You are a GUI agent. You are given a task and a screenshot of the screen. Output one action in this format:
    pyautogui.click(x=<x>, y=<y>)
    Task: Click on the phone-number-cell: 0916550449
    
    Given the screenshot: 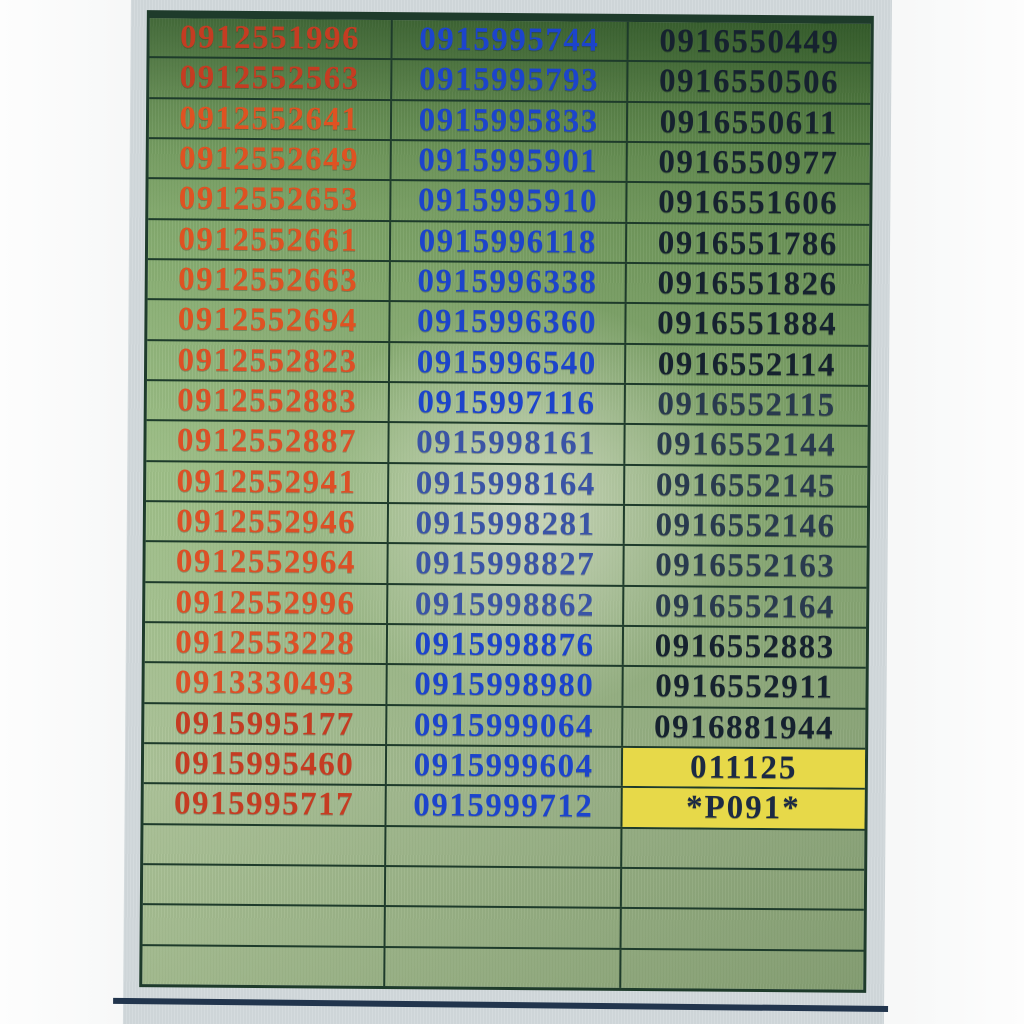 What is the action you would take?
    pyautogui.click(x=748, y=42)
    